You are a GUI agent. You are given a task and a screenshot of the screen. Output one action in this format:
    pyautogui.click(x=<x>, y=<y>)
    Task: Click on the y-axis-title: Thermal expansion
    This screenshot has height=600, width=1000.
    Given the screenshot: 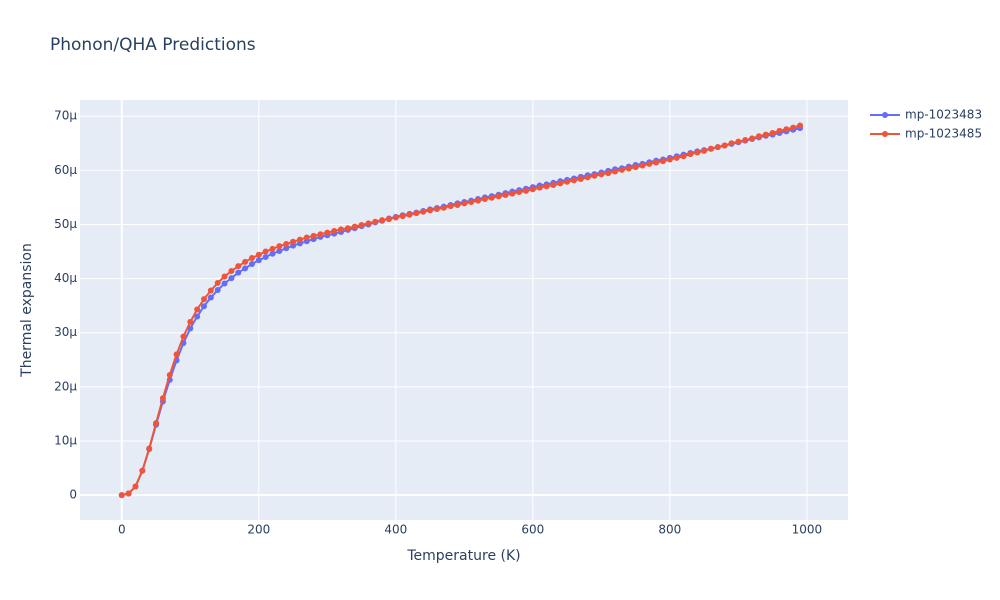 What is the action you would take?
    pyautogui.click(x=27, y=310)
    